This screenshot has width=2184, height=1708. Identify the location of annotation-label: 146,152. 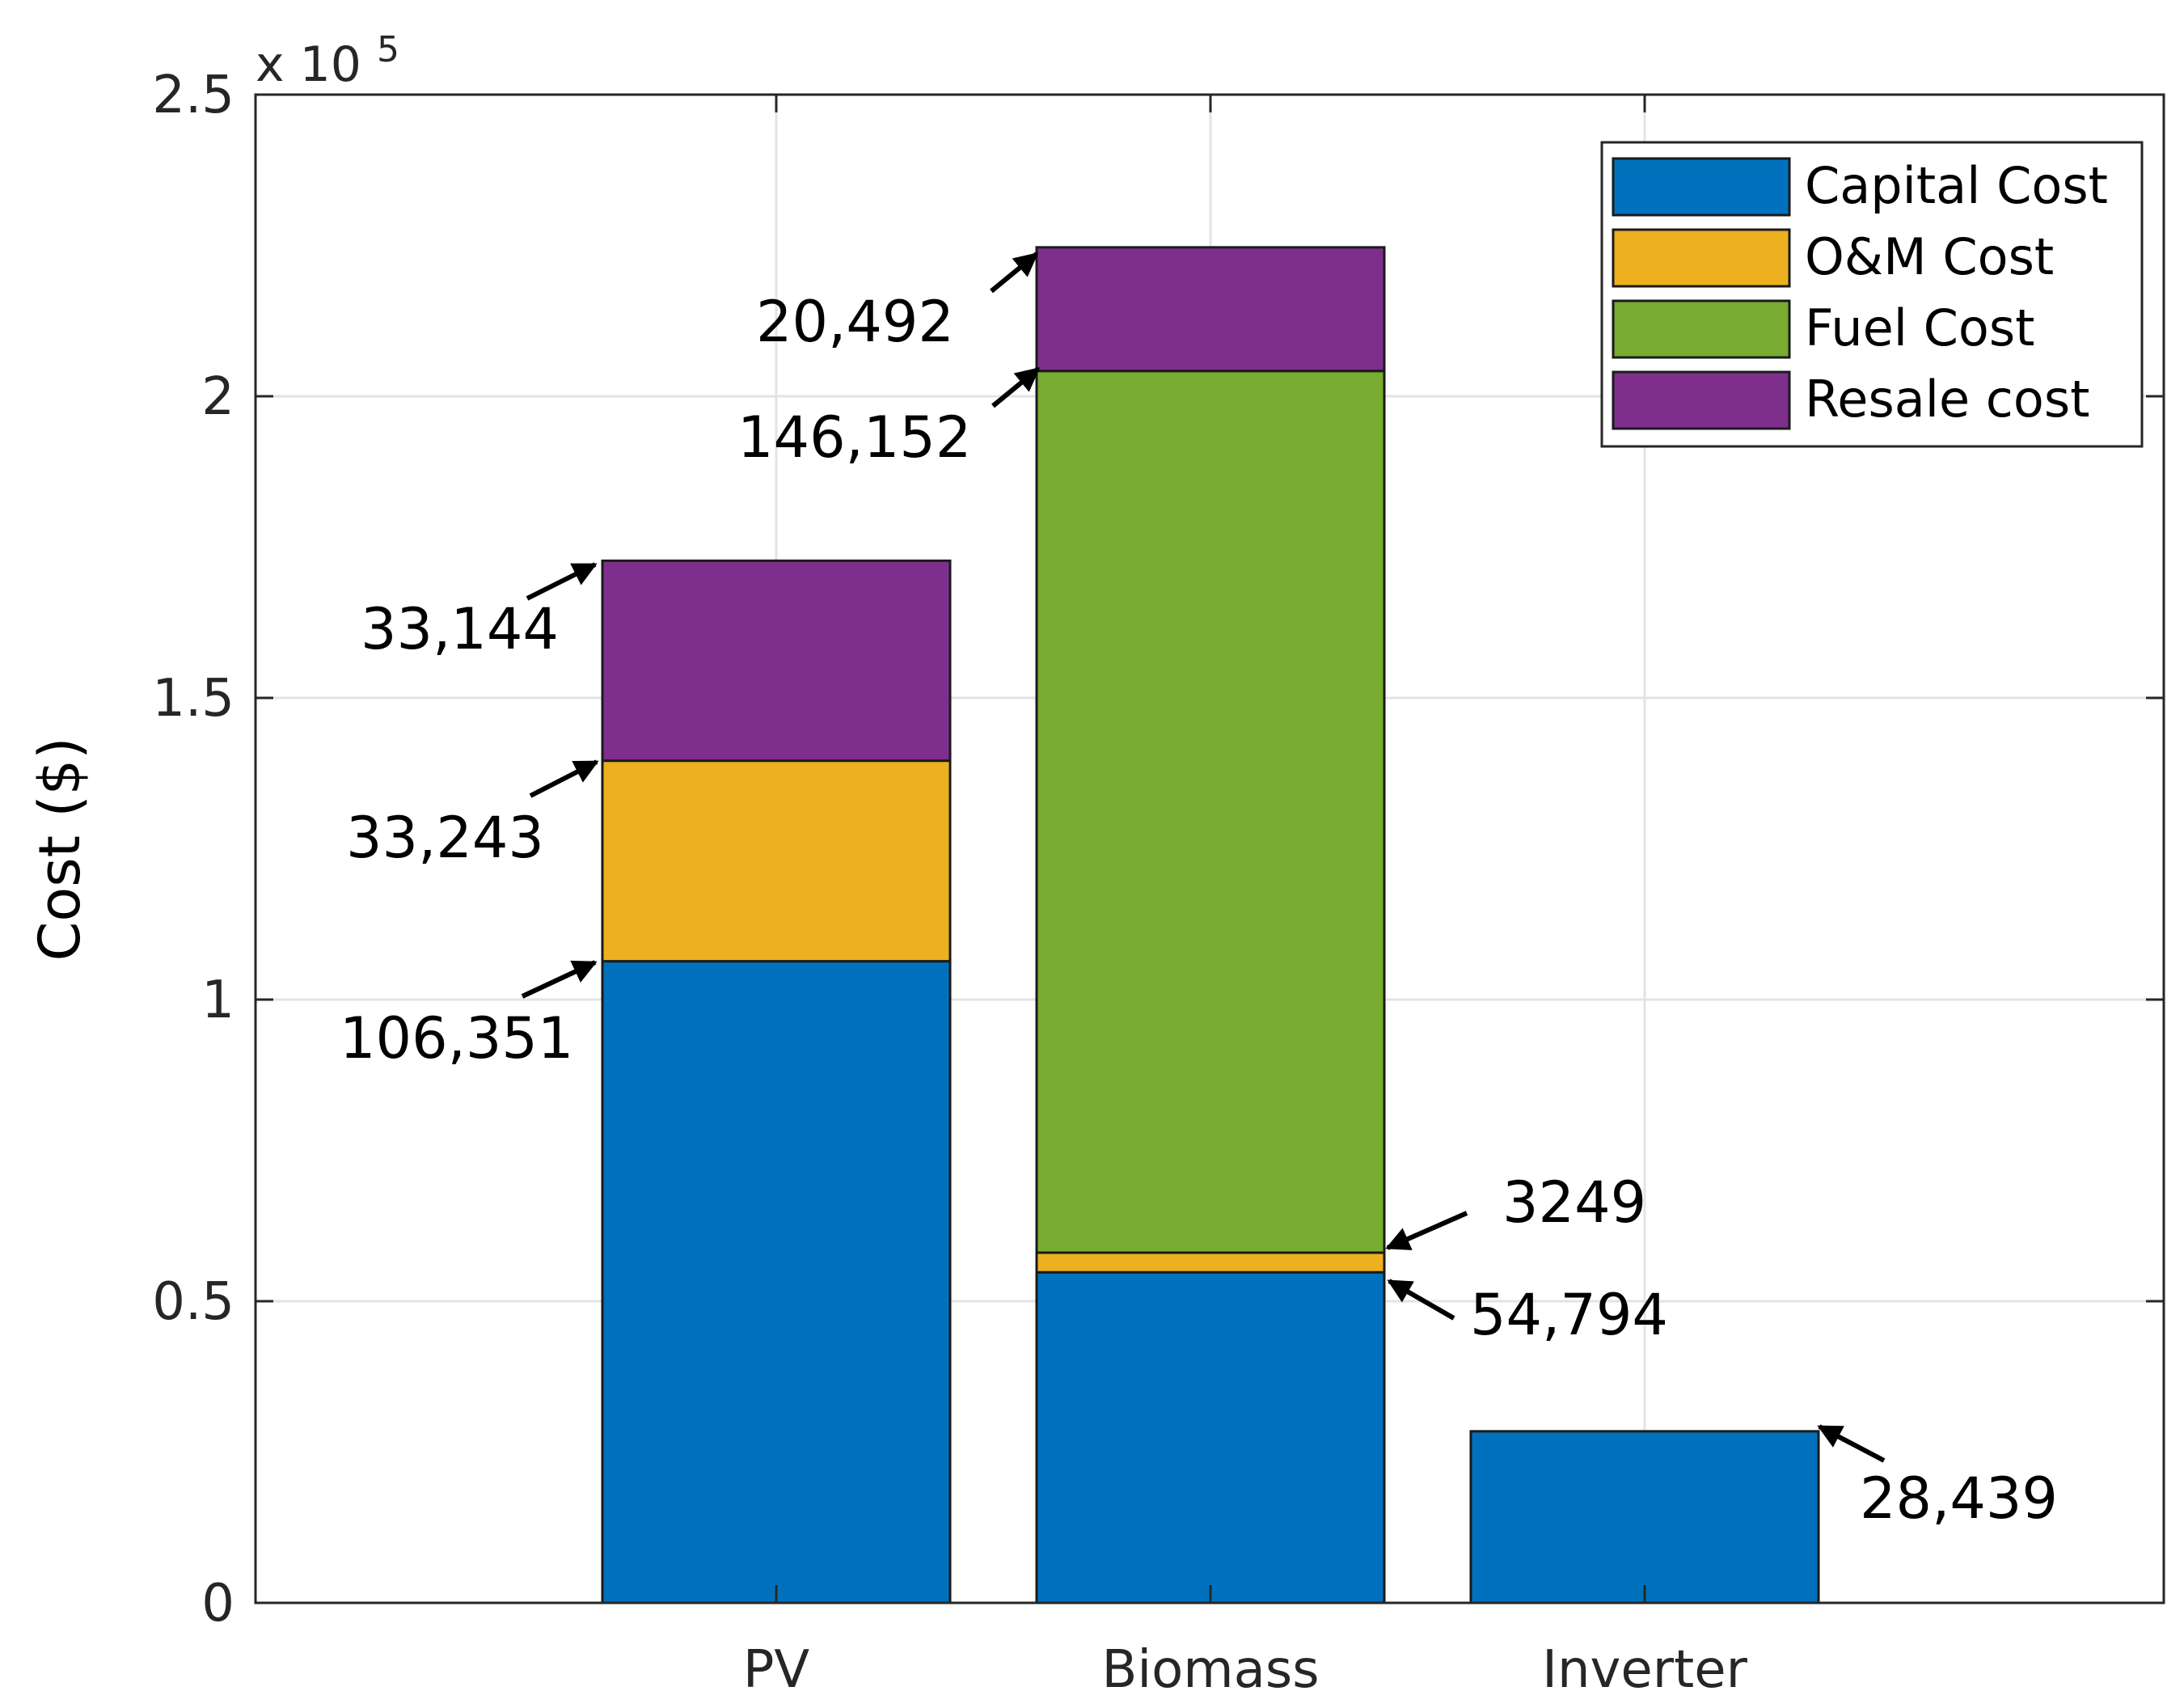
(854, 437).